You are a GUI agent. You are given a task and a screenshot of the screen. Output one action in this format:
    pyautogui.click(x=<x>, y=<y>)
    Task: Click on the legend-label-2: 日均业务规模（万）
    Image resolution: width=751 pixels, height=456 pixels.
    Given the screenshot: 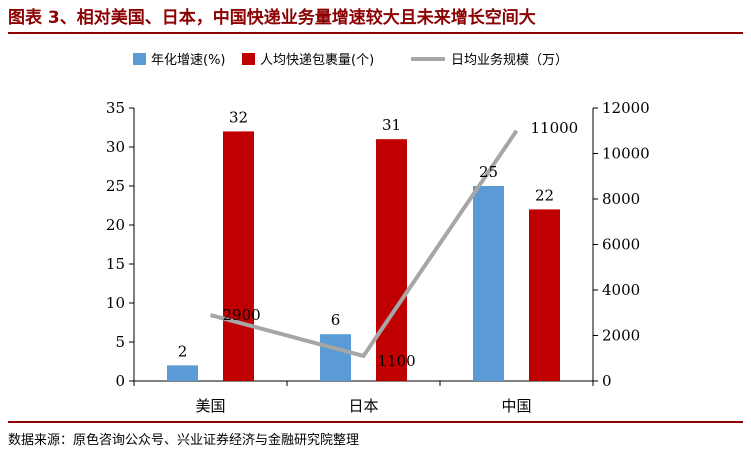 What is the action you would take?
    pyautogui.click(x=509, y=60)
    